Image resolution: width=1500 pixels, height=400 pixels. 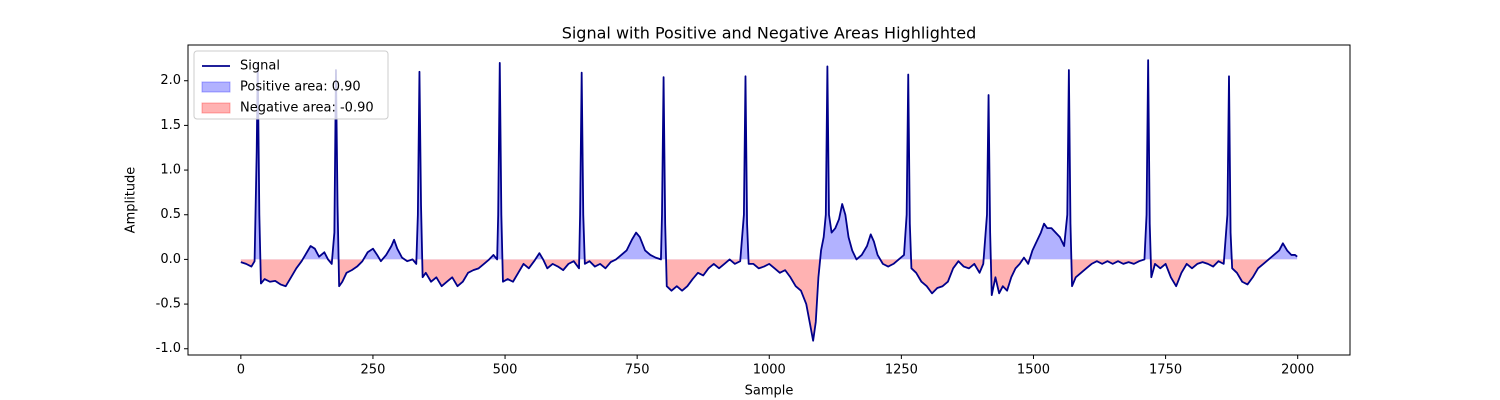 What do you see at coordinates (754, 300) in the screenshot?
I see `area-fill` at bounding box center [754, 300].